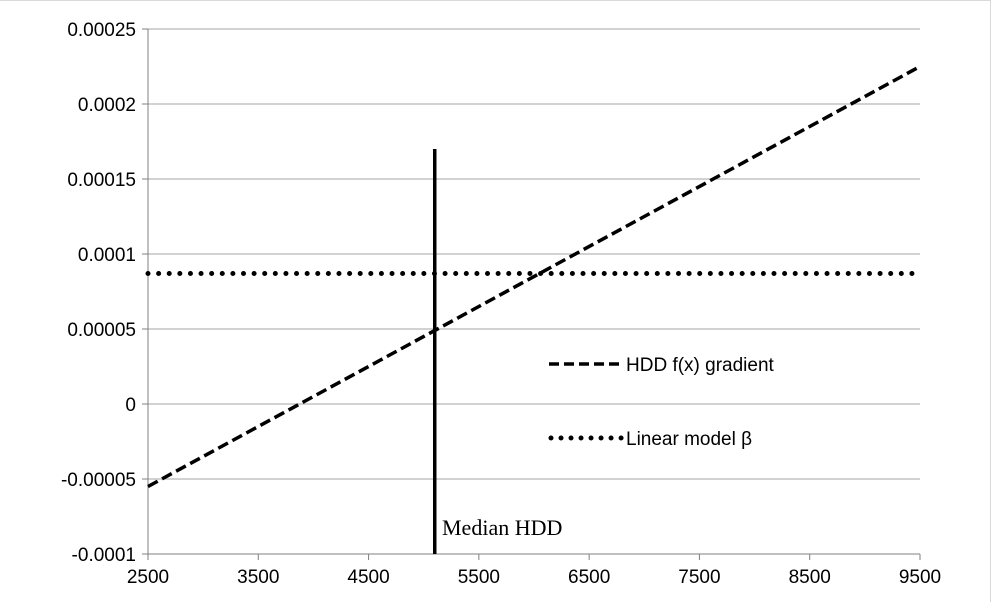 This screenshot has height=603, width=992. Describe the element at coordinates (661, 402) in the screenshot. I see `legend: HDD f(x) gradient Linear model β` at that location.